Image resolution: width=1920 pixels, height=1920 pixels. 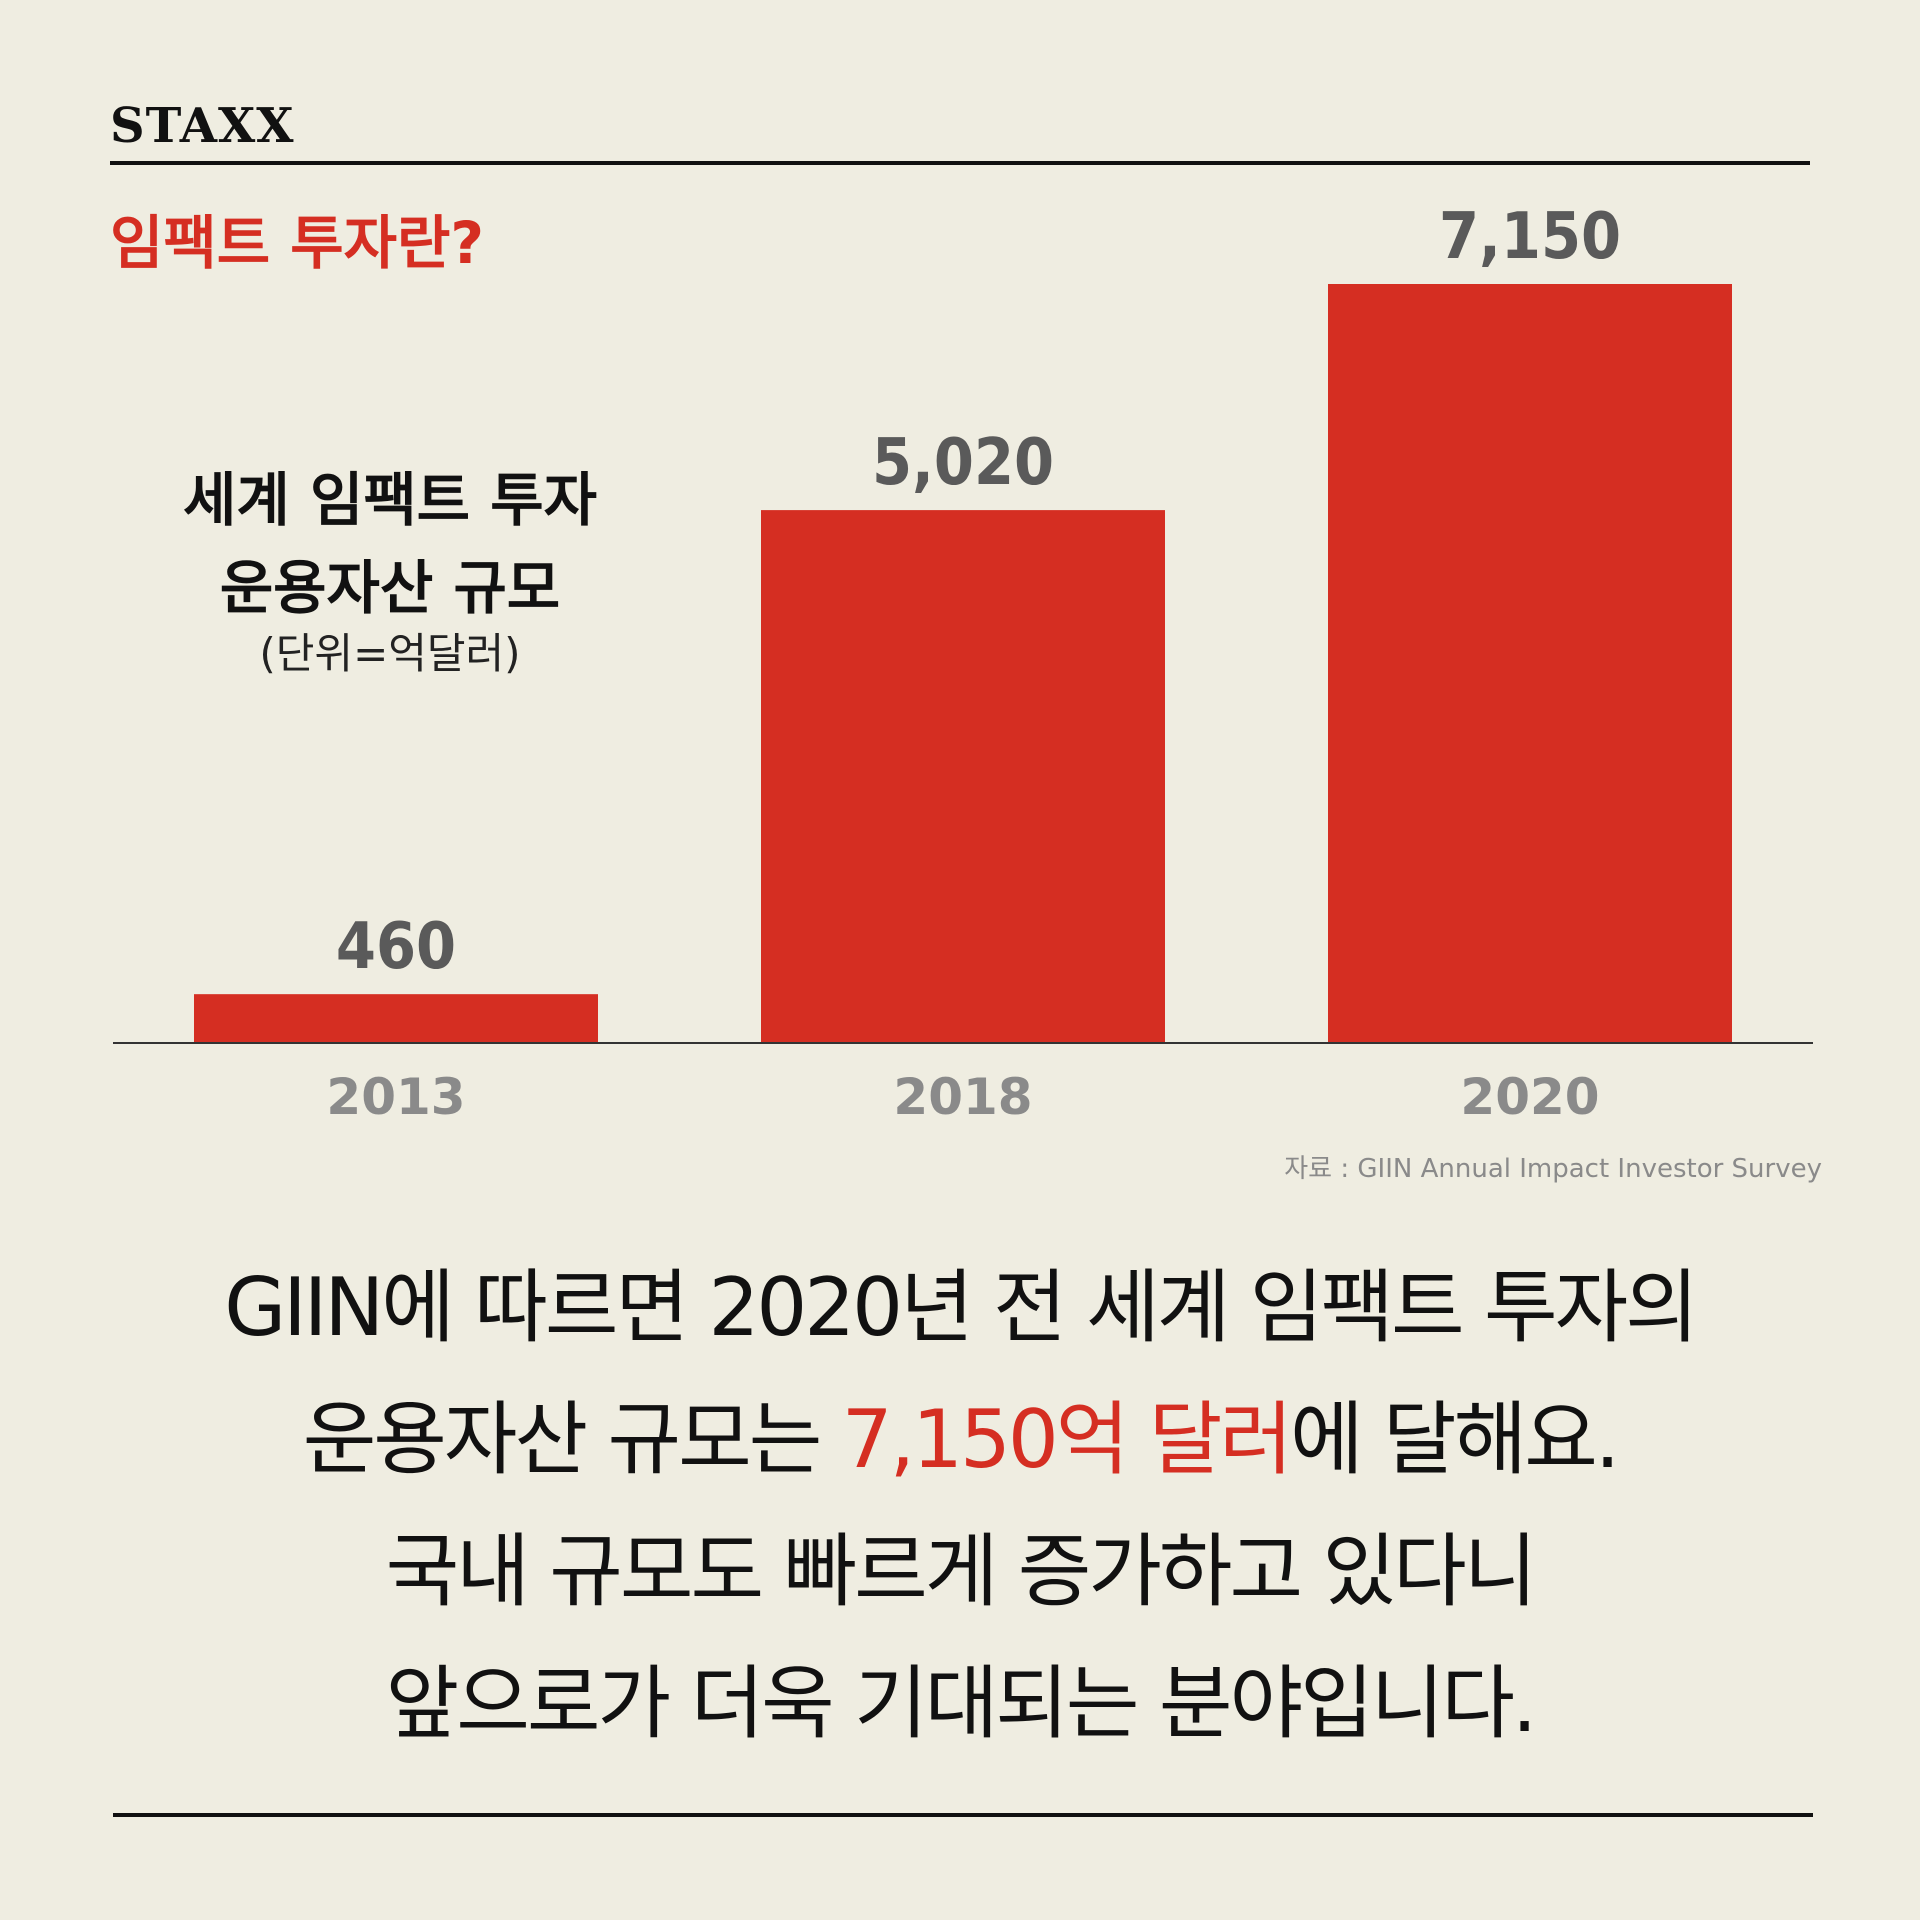 I want to click on body-highlight-amount: 7,150억 달러, so click(x=1067, y=1439).